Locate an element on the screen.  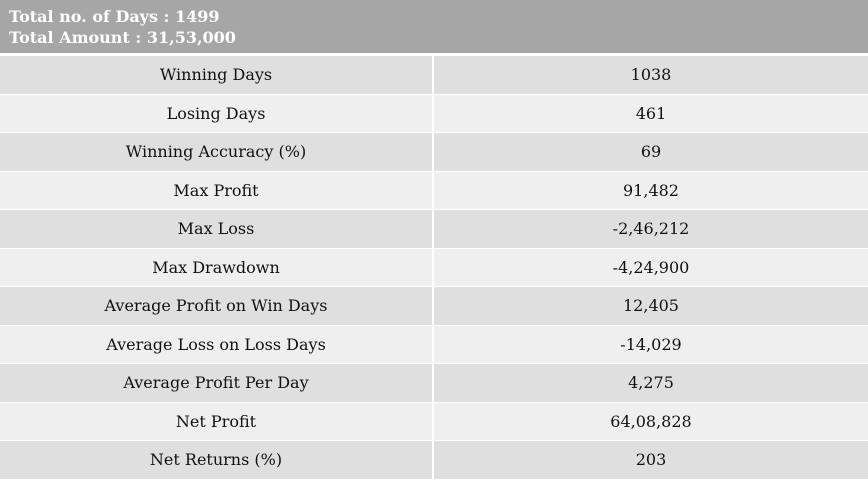
table-row: Average Profit on Win Days 12,405 is located at coordinates (434, 306).